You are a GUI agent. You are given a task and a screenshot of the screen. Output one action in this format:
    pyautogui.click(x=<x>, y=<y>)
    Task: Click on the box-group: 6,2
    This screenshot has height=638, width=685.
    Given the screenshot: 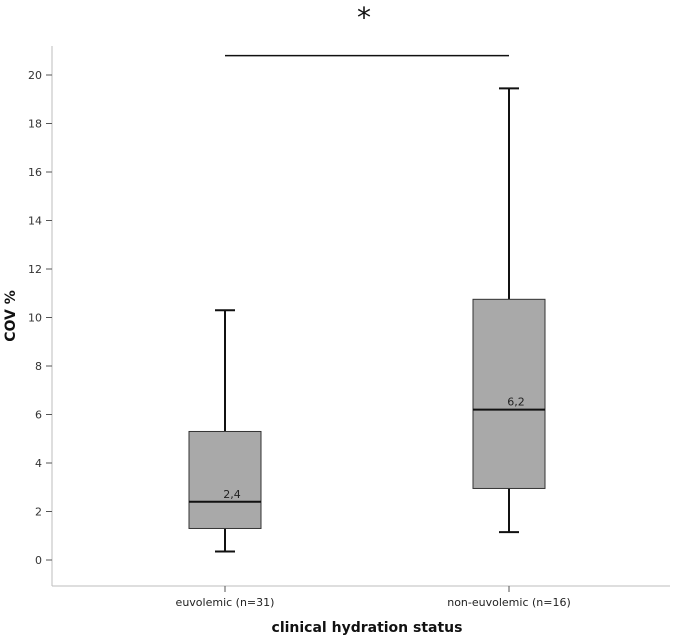 What is the action you would take?
    pyautogui.click(x=509, y=310)
    